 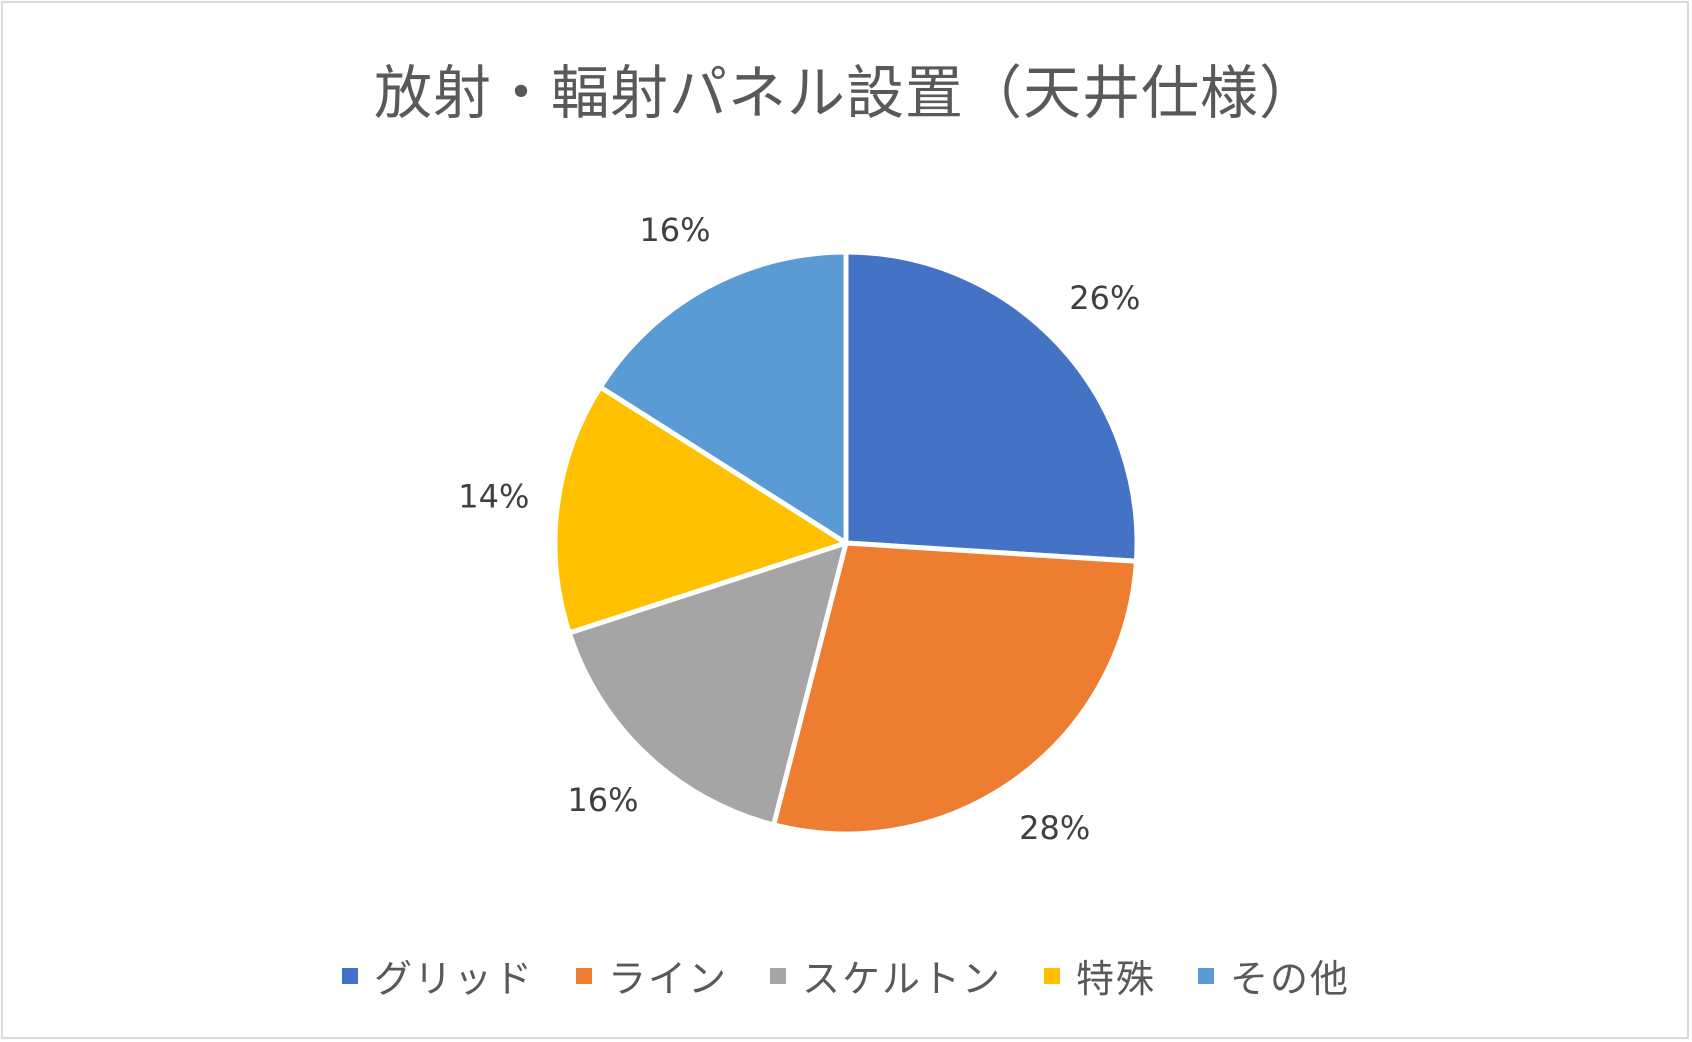 I want to click on legend-item-3: スケルトン, so click(x=885, y=975).